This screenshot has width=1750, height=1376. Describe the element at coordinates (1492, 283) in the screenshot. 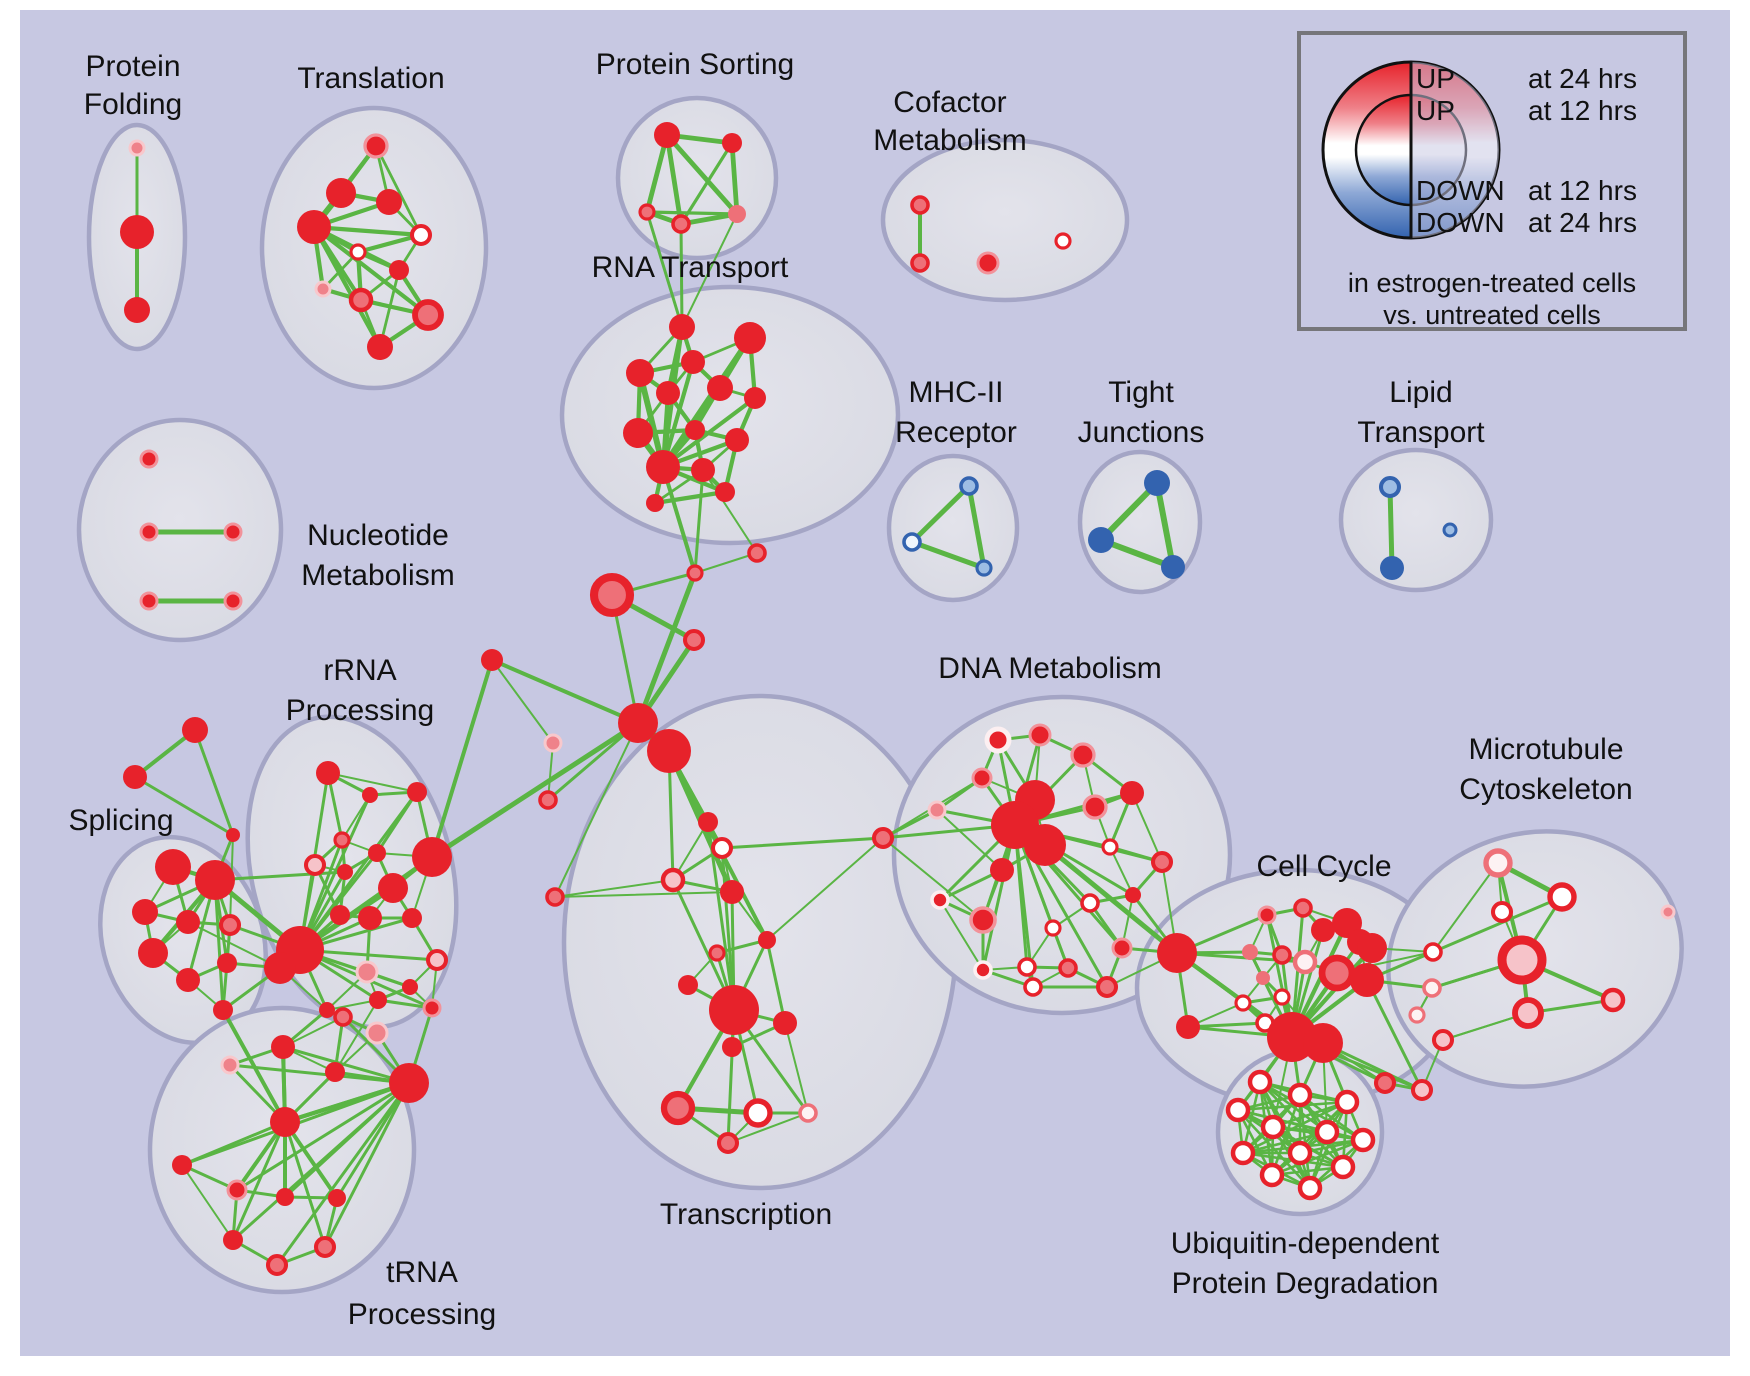

I see `legend-caption-line1: in estrogen-treated cells` at that location.